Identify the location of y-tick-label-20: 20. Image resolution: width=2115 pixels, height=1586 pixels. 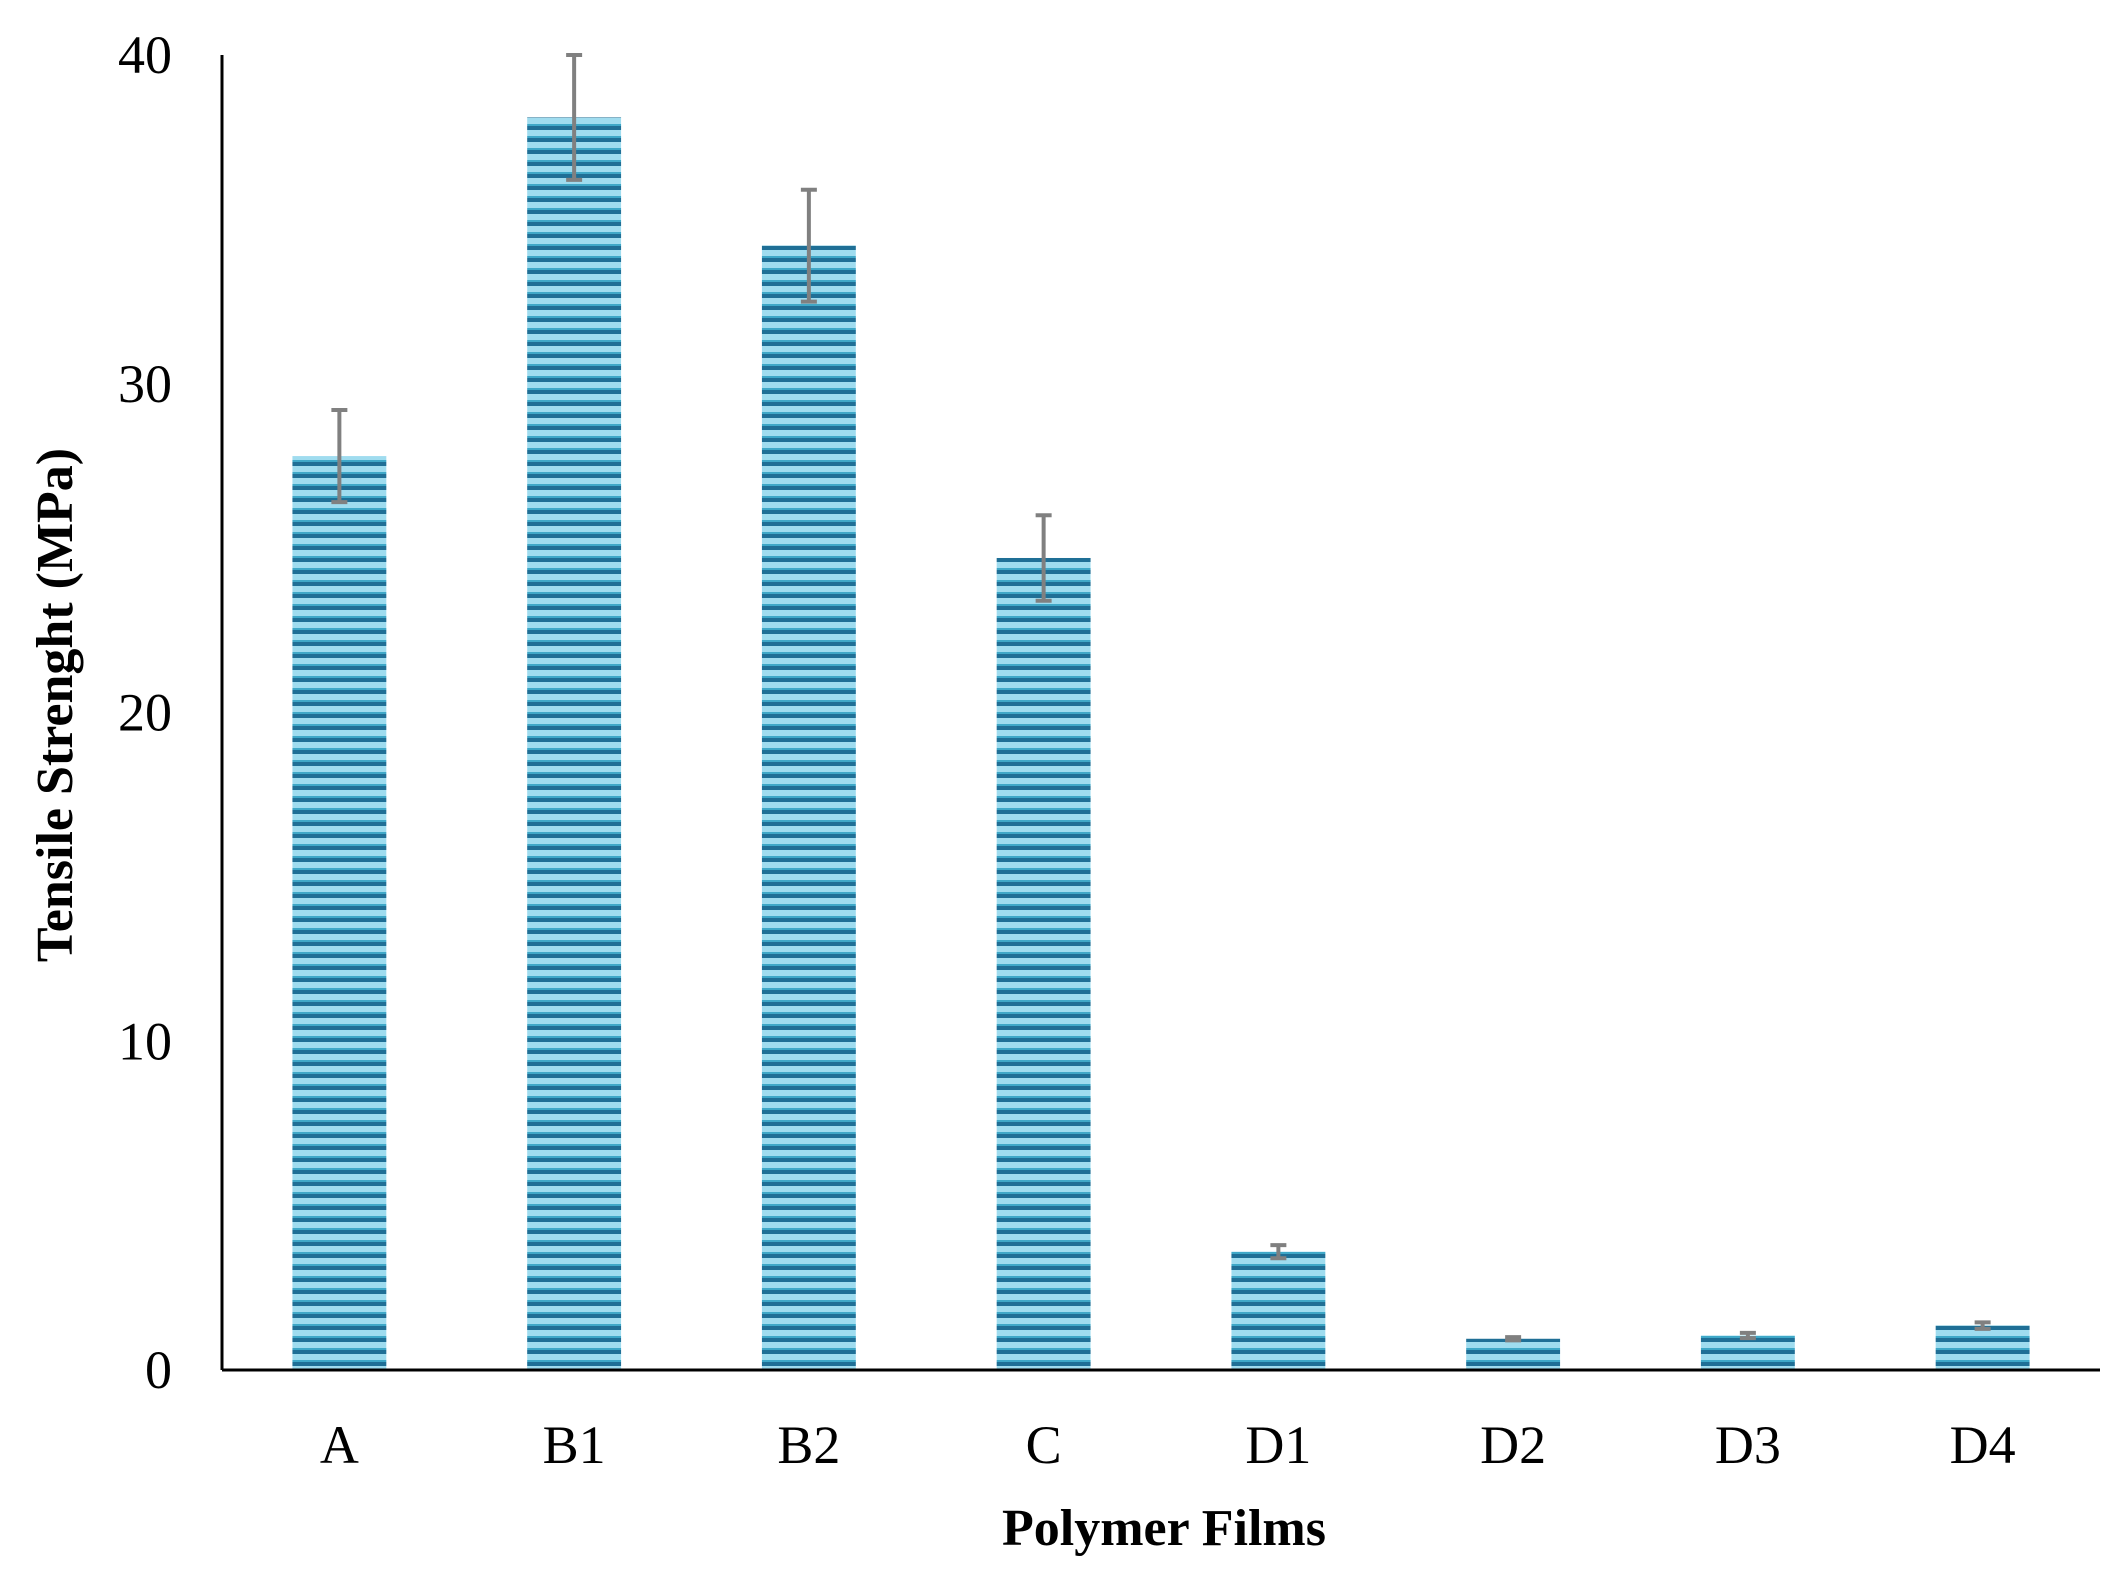
(145, 713).